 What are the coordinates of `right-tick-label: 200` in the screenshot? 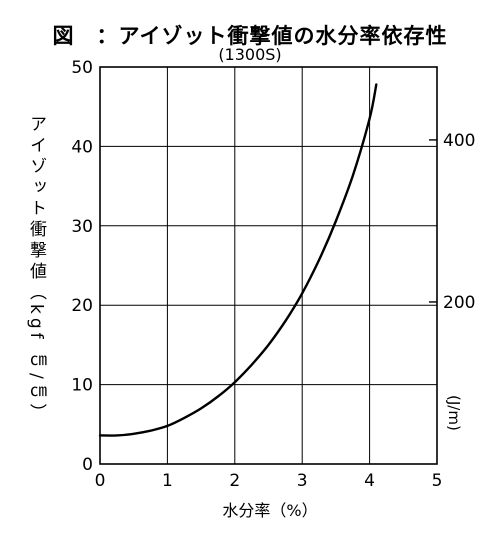 It's located at (459, 303).